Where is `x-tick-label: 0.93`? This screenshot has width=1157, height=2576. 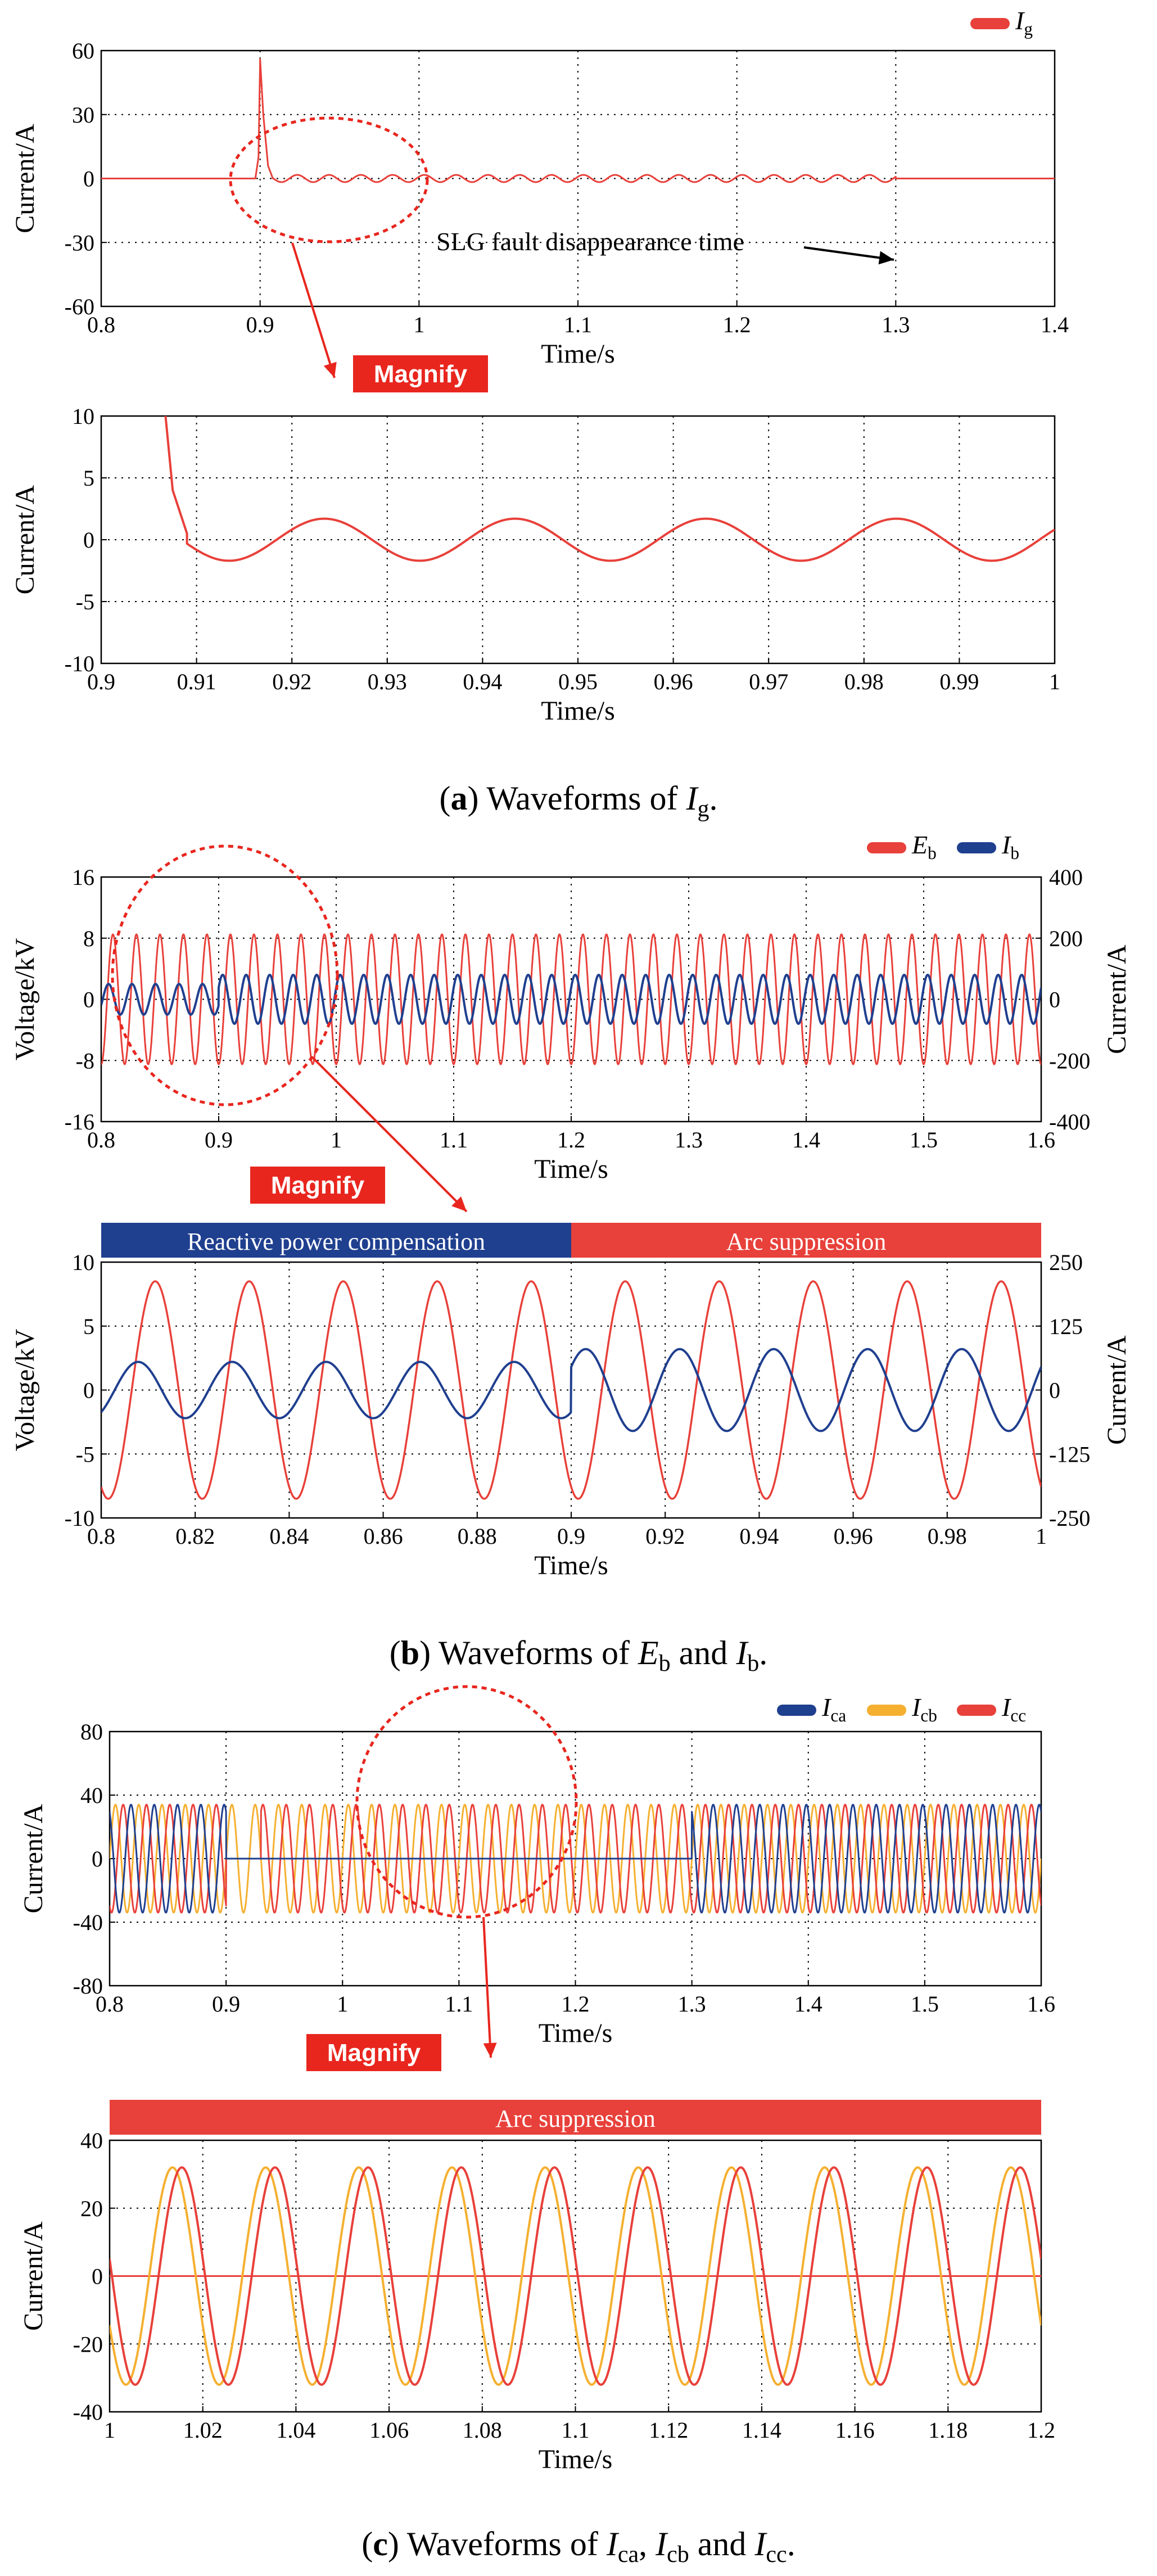
x-tick-label: 0.93 is located at coordinates (387, 681).